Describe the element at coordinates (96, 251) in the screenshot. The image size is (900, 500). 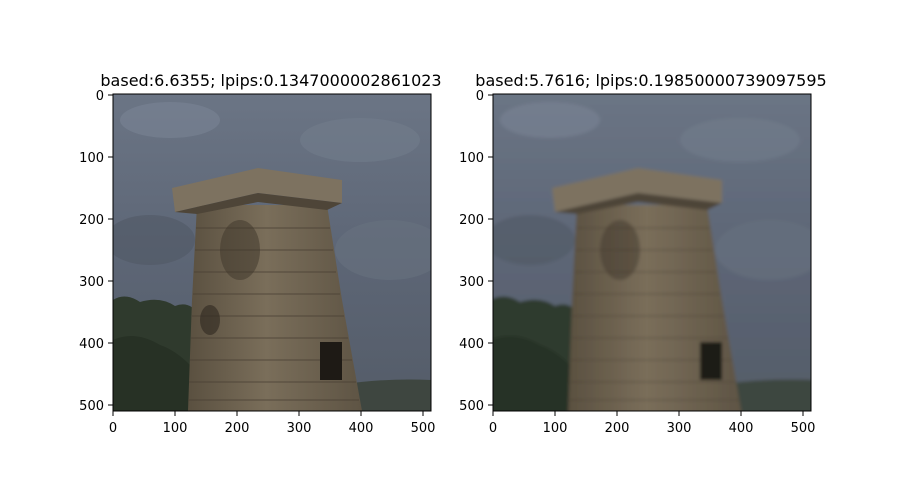
I see `panel-left-yticks: 0 100 200 300 400 500` at that location.